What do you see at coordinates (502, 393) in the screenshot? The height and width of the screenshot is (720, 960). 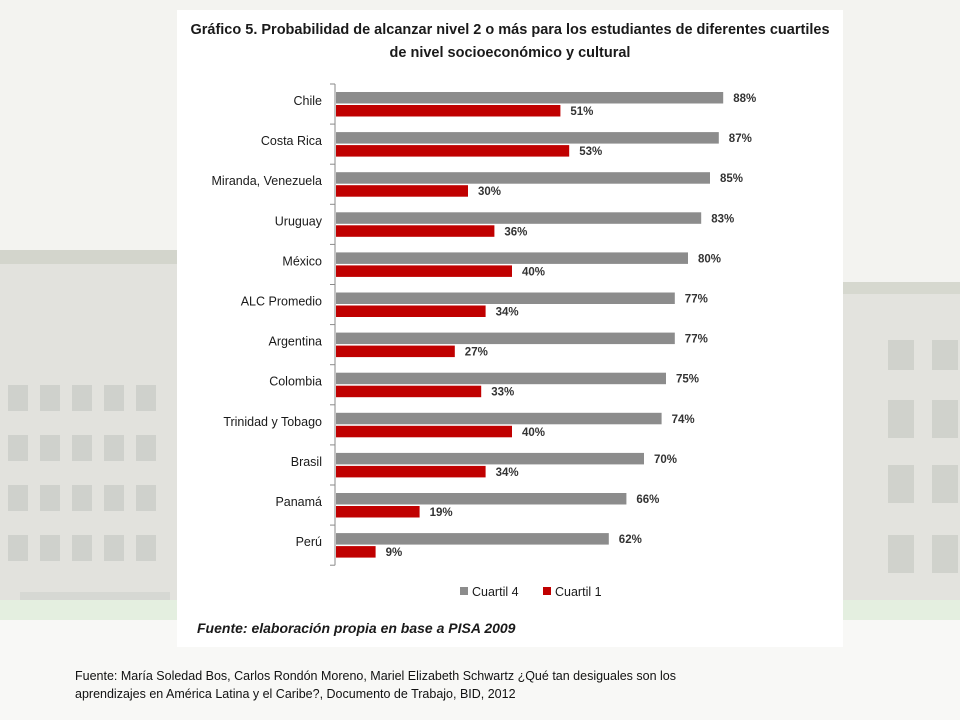 I see `data-label: 33%` at bounding box center [502, 393].